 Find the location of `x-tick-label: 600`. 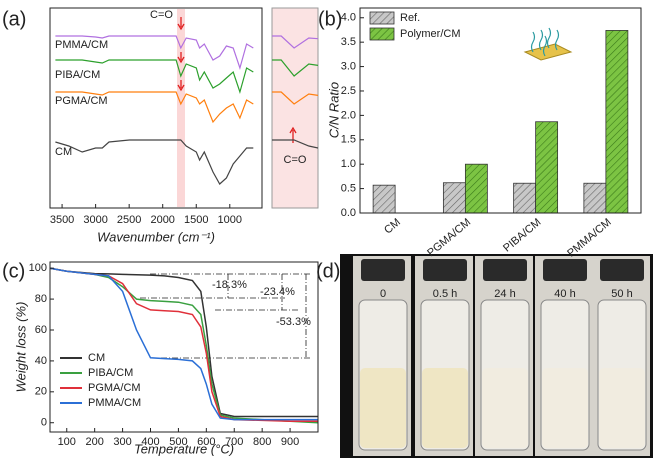

x-tick-label: 600 is located at coordinates (206, 442).